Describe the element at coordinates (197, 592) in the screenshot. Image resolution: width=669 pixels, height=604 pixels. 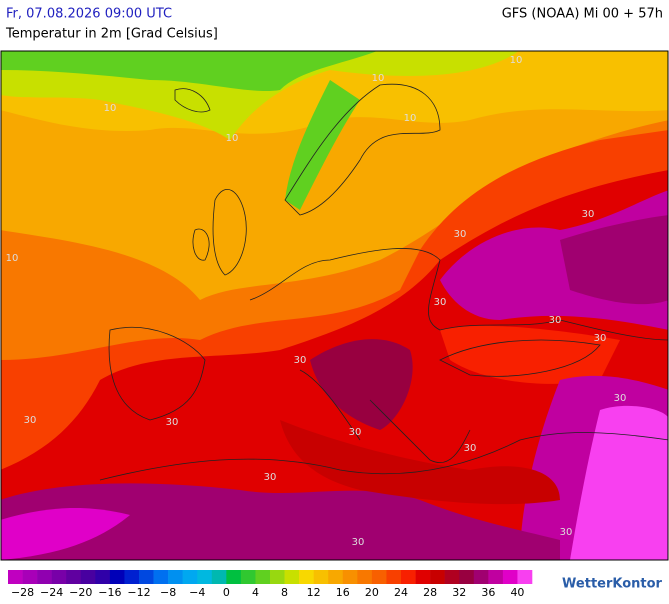
I see `colorbar-tick-label: −4` at that location.